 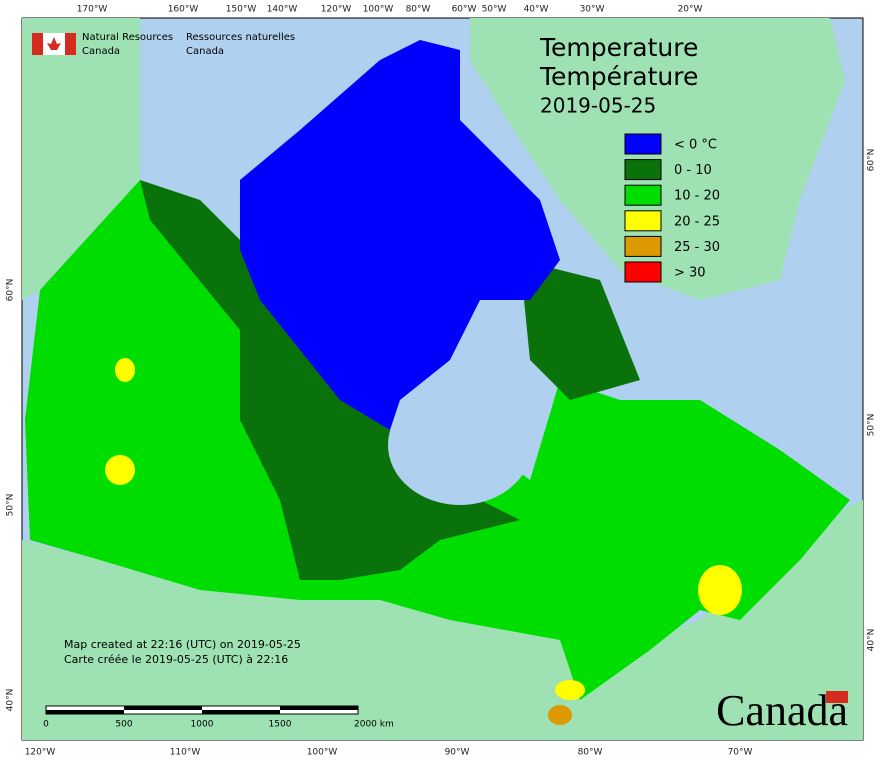 What do you see at coordinates (457, 753) in the screenshot?
I see `graticule-label: 90°W` at bounding box center [457, 753].